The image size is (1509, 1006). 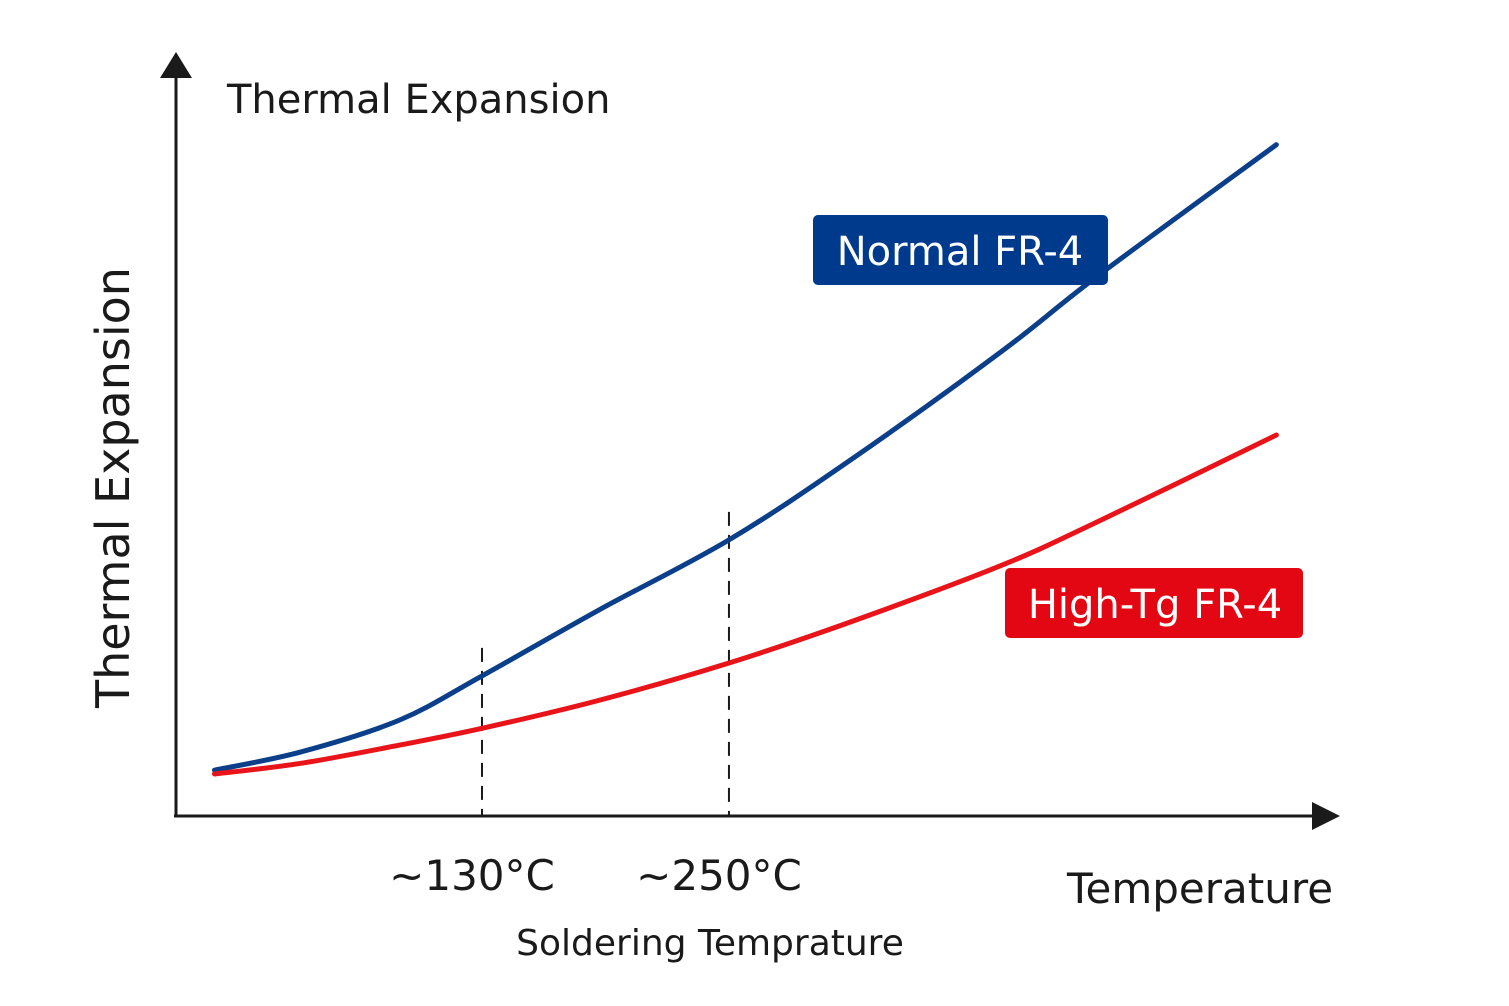 I want to click on legend-high-tg-fr4-box, so click(x=1154, y=603).